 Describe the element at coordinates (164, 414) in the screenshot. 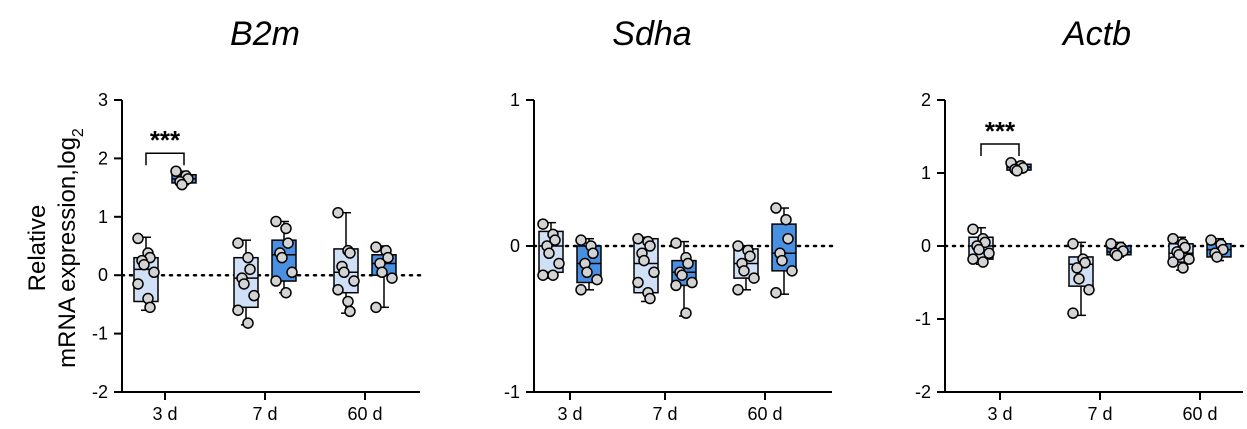

I see `x-tick-label: 3 d` at that location.